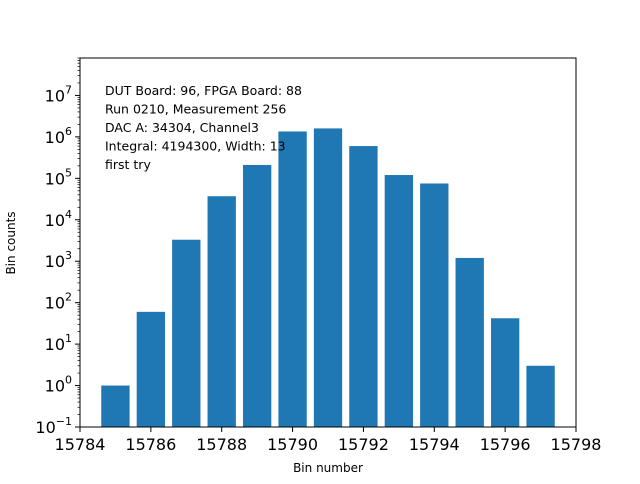  What do you see at coordinates (11, 242) in the screenshot?
I see `y-axis-label: Bin counts` at bounding box center [11, 242].